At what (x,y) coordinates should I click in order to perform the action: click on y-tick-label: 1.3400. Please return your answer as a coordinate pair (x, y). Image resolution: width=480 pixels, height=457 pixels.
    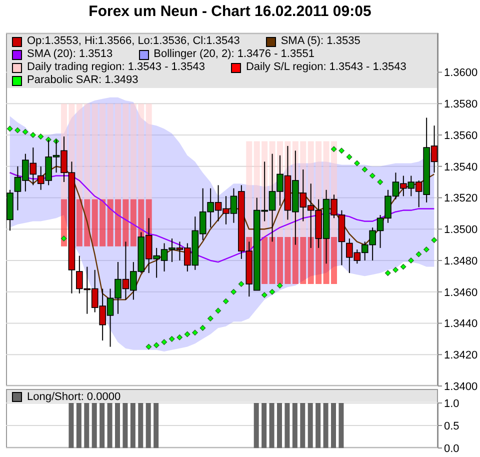
    Looking at the image, I should click on (461, 386).